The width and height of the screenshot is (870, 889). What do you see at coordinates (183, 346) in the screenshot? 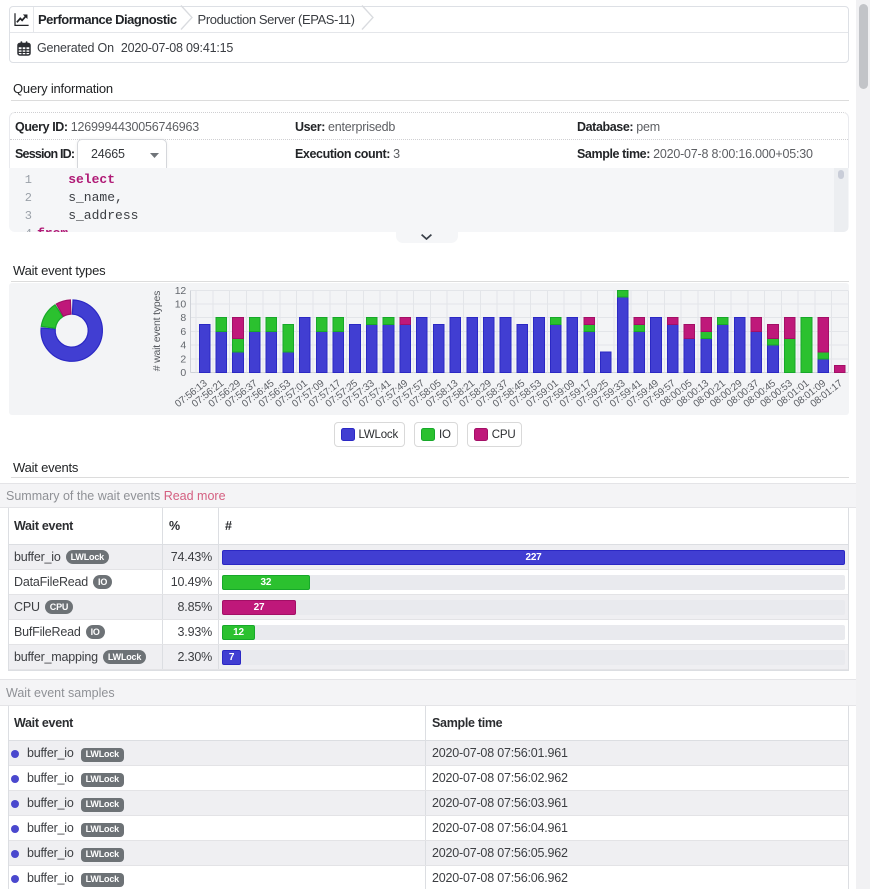
I see `svg-text: 4` at bounding box center [183, 346].